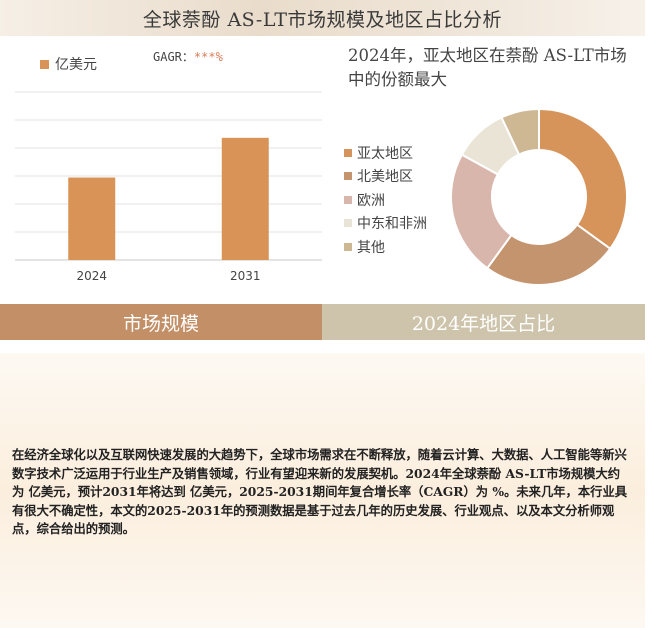  Describe the element at coordinates (76, 65) in the screenshot. I see `bar-legend-label: 亿美元` at that location.